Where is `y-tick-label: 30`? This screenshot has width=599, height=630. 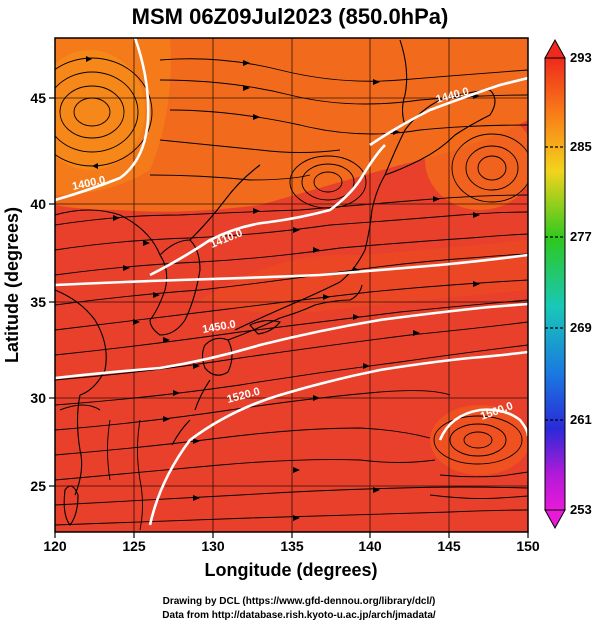
y-tick-label: 30 is located at coordinates (38, 398).